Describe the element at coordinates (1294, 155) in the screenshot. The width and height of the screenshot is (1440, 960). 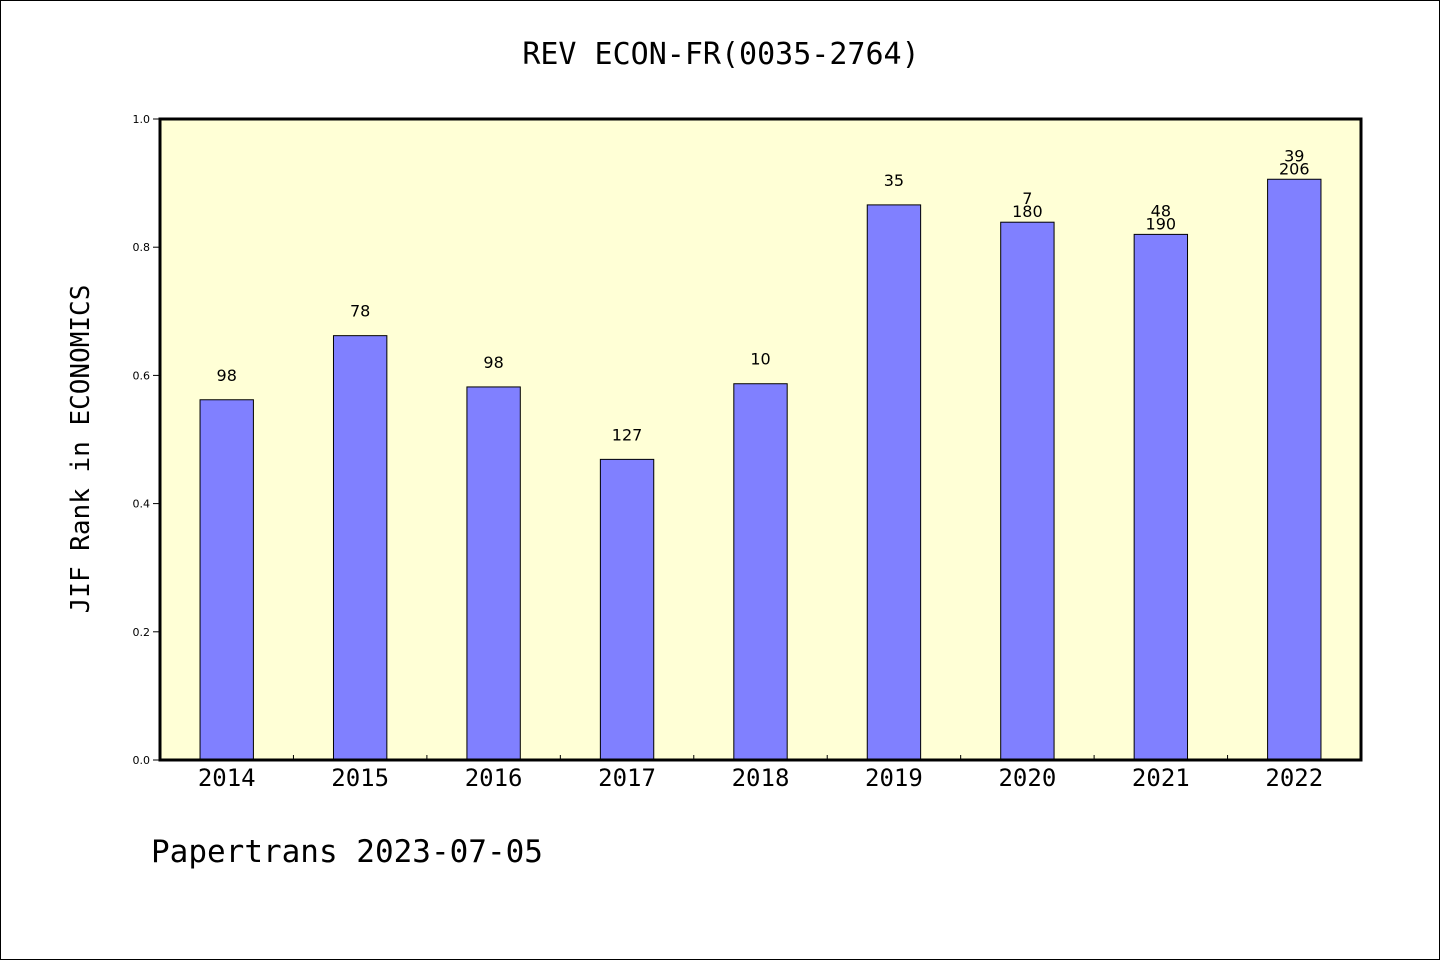
I see `data-label: 39` at that location.